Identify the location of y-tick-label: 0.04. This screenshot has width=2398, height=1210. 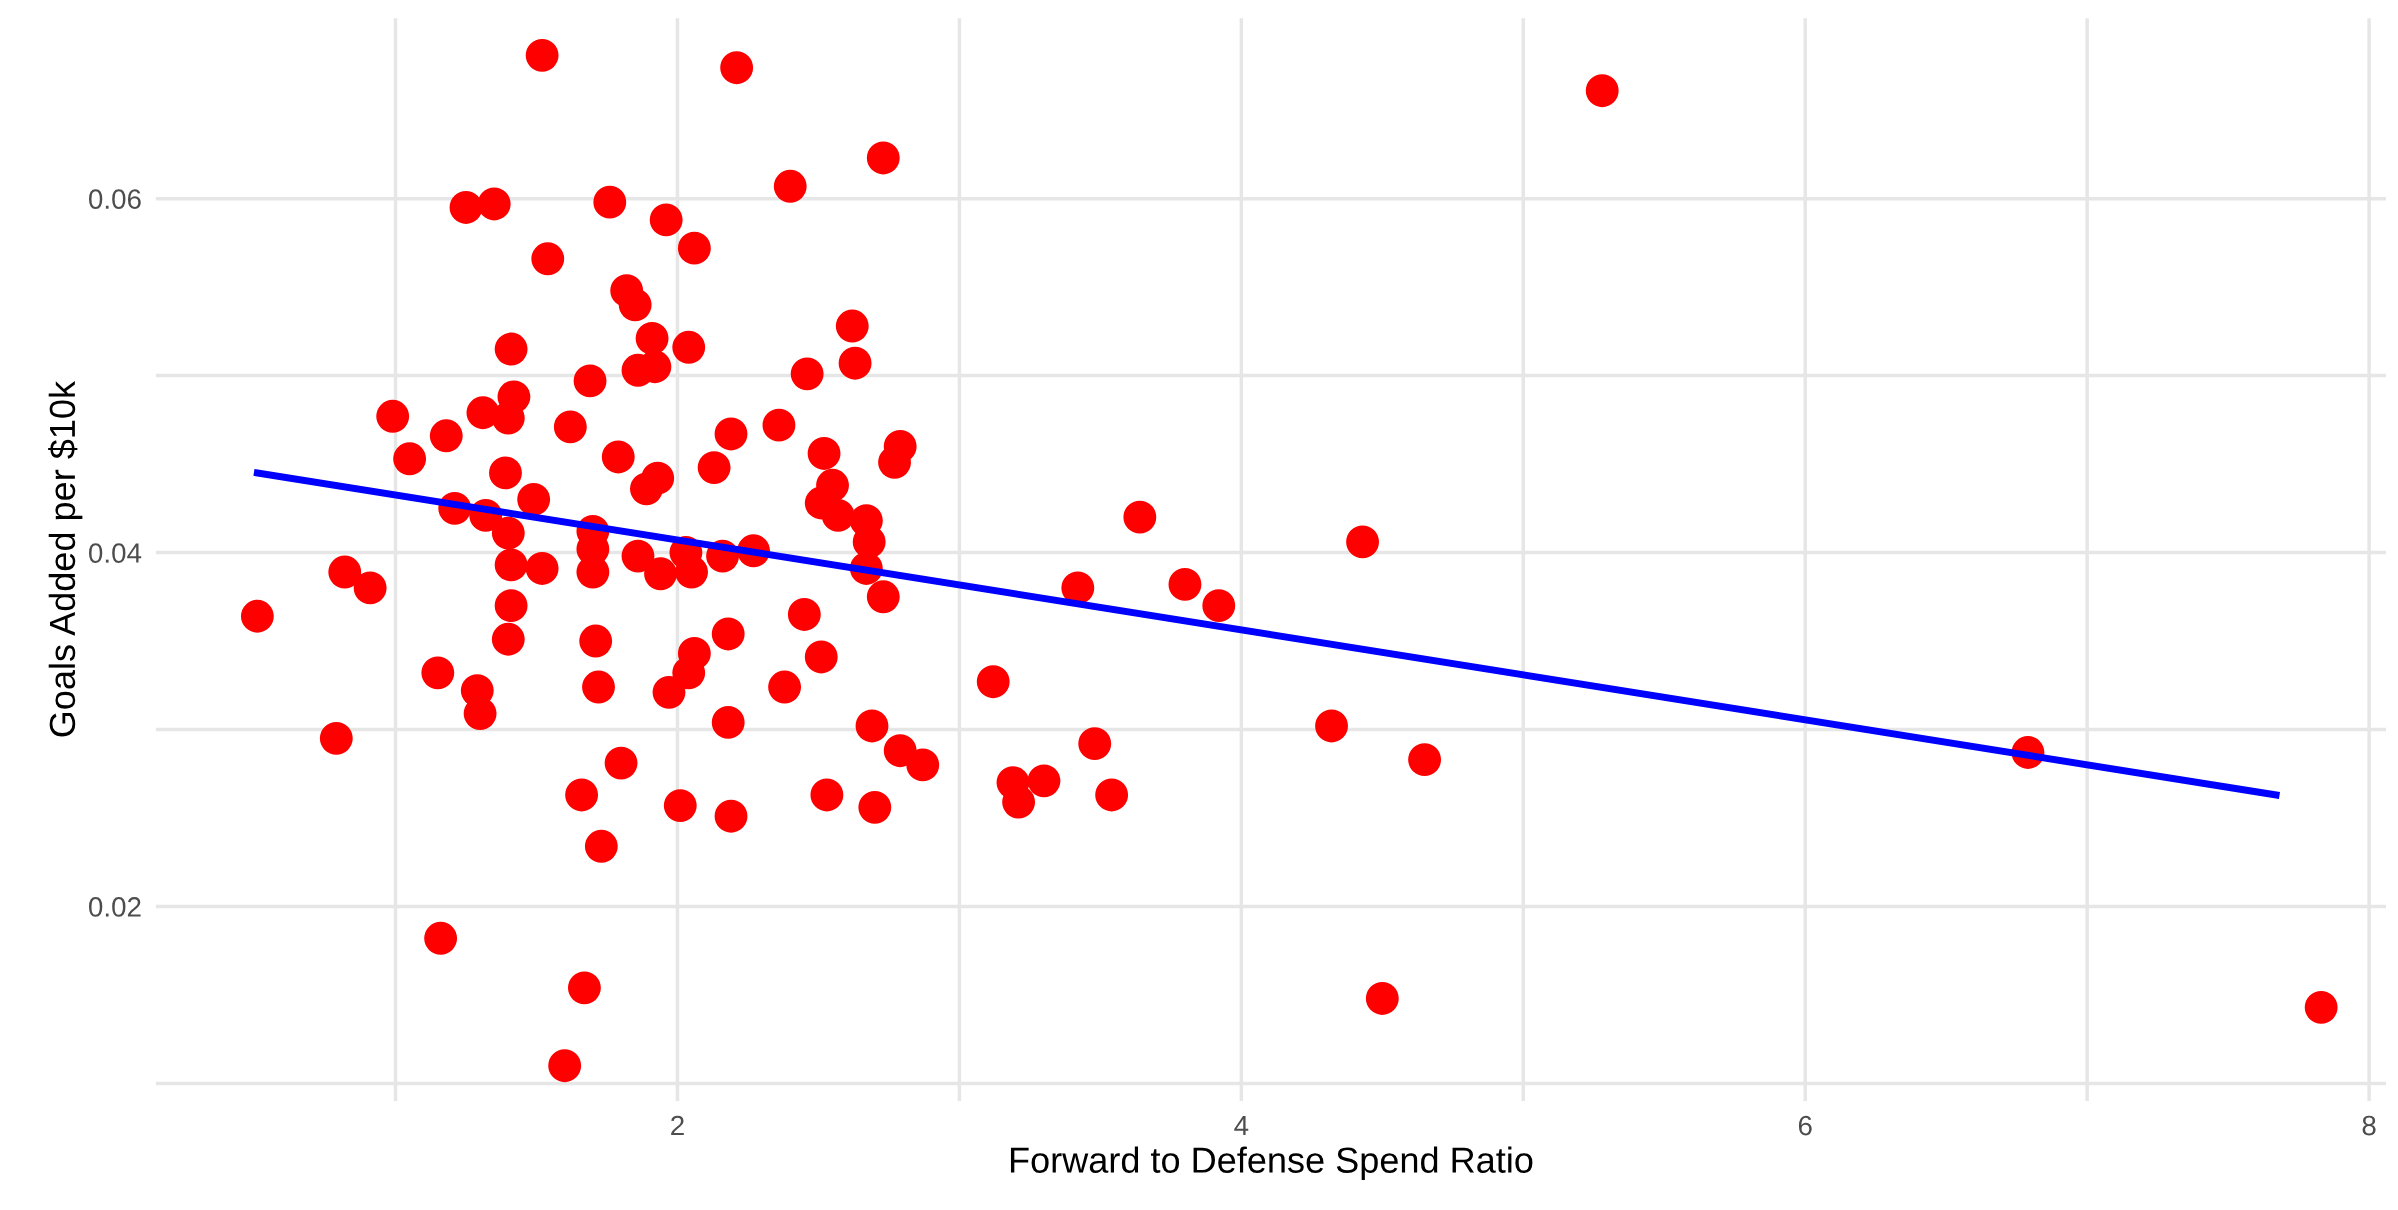
(115, 553).